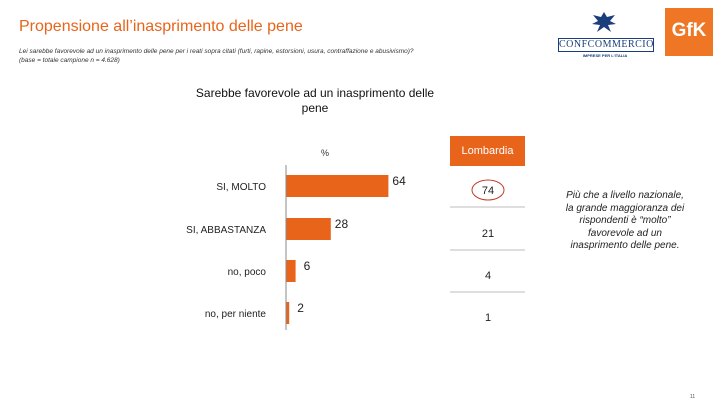 This screenshot has width=720, height=405. What do you see at coordinates (606, 45) in the screenshot?
I see `confcommercio-name: CONFCOMMERCIO` at bounding box center [606, 45].